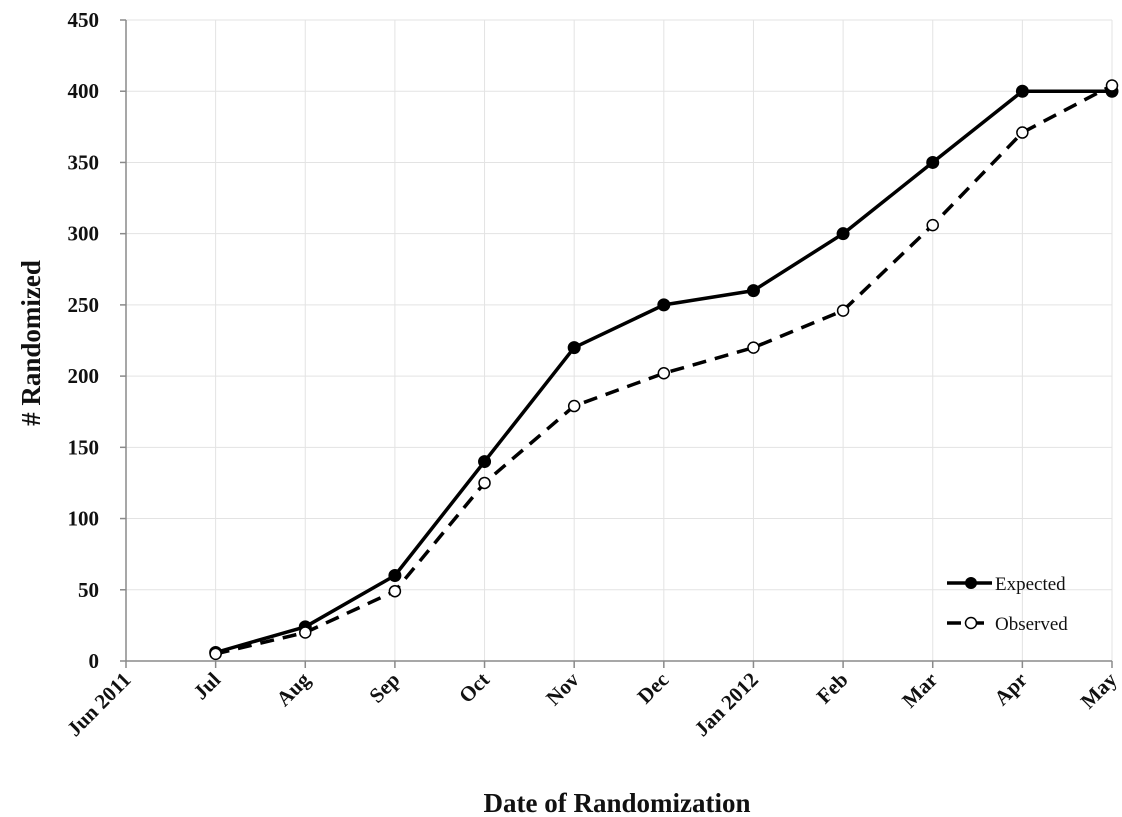 This screenshot has width=1122, height=817. What do you see at coordinates (88, 590) in the screenshot?
I see `y-tick-label: 50` at bounding box center [88, 590].